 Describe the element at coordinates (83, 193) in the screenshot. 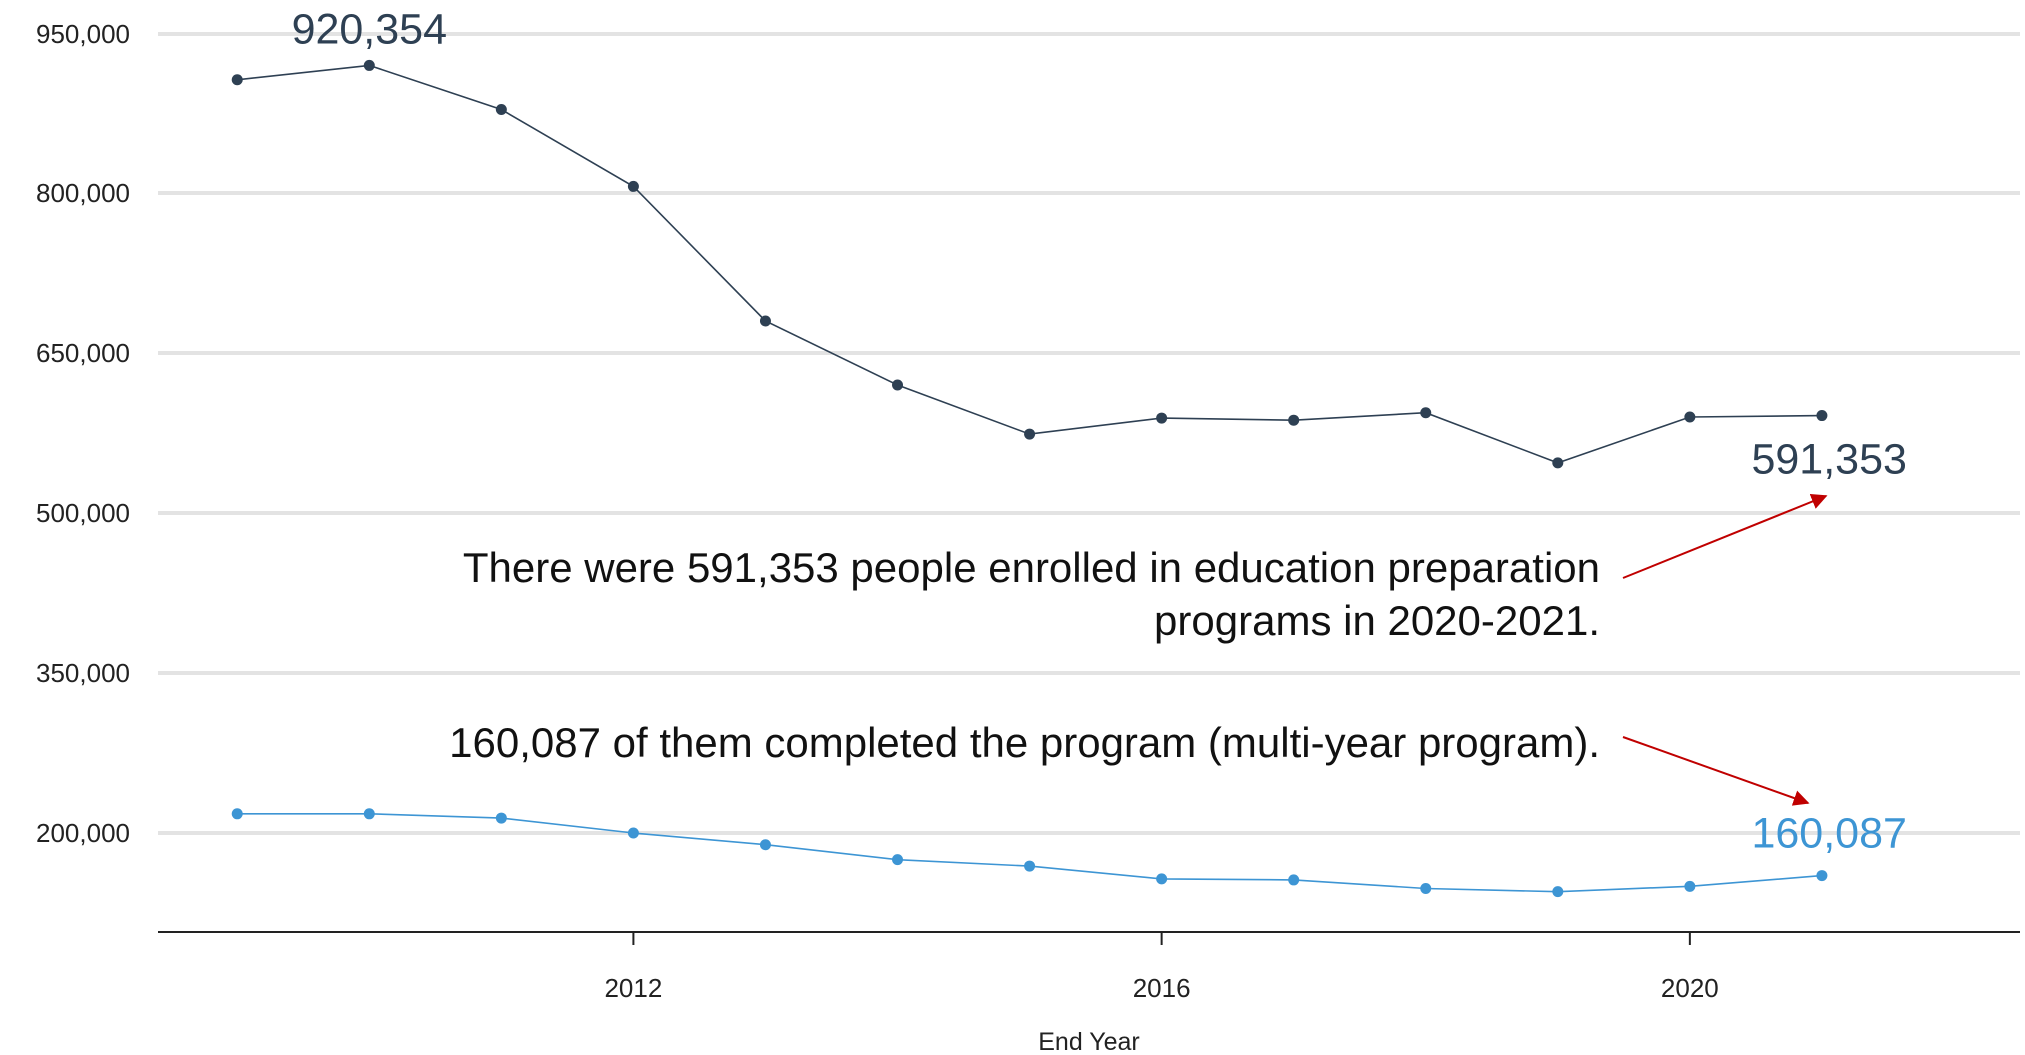

I see `y-tick-label: 800,000` at that location.